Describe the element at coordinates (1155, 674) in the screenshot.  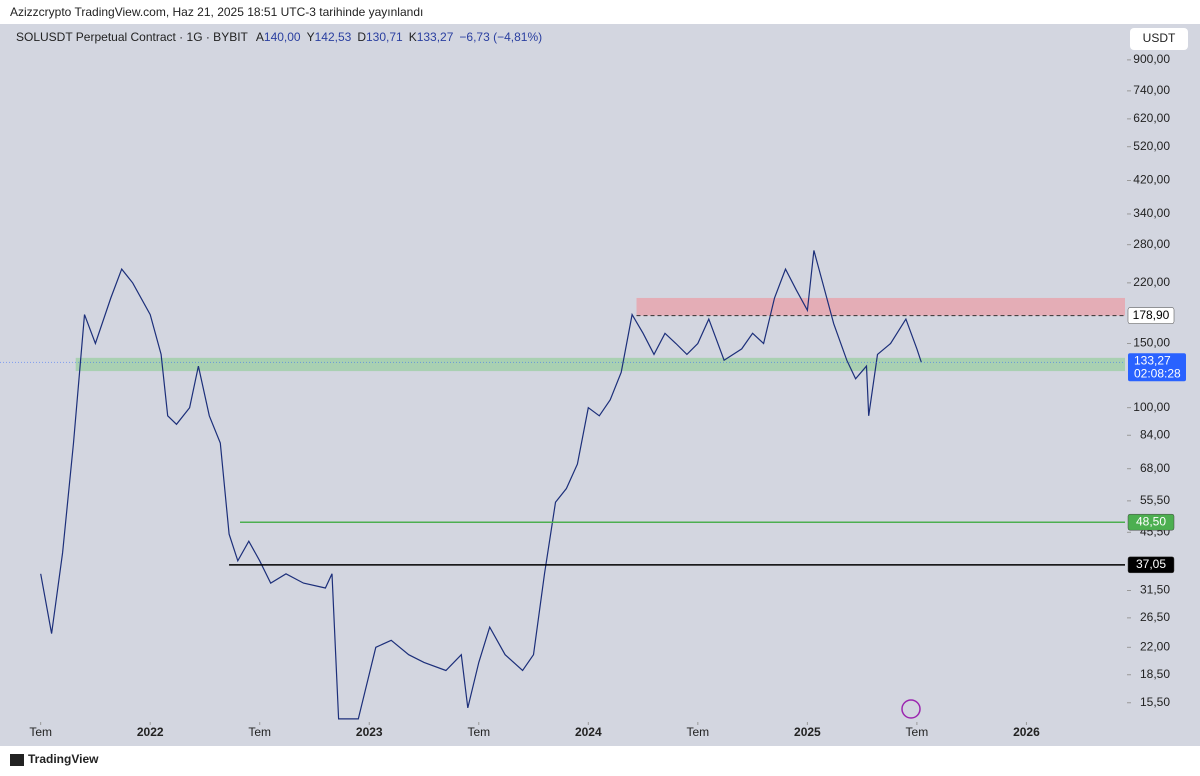
I see `y-tick-label: 18,50` at that location.